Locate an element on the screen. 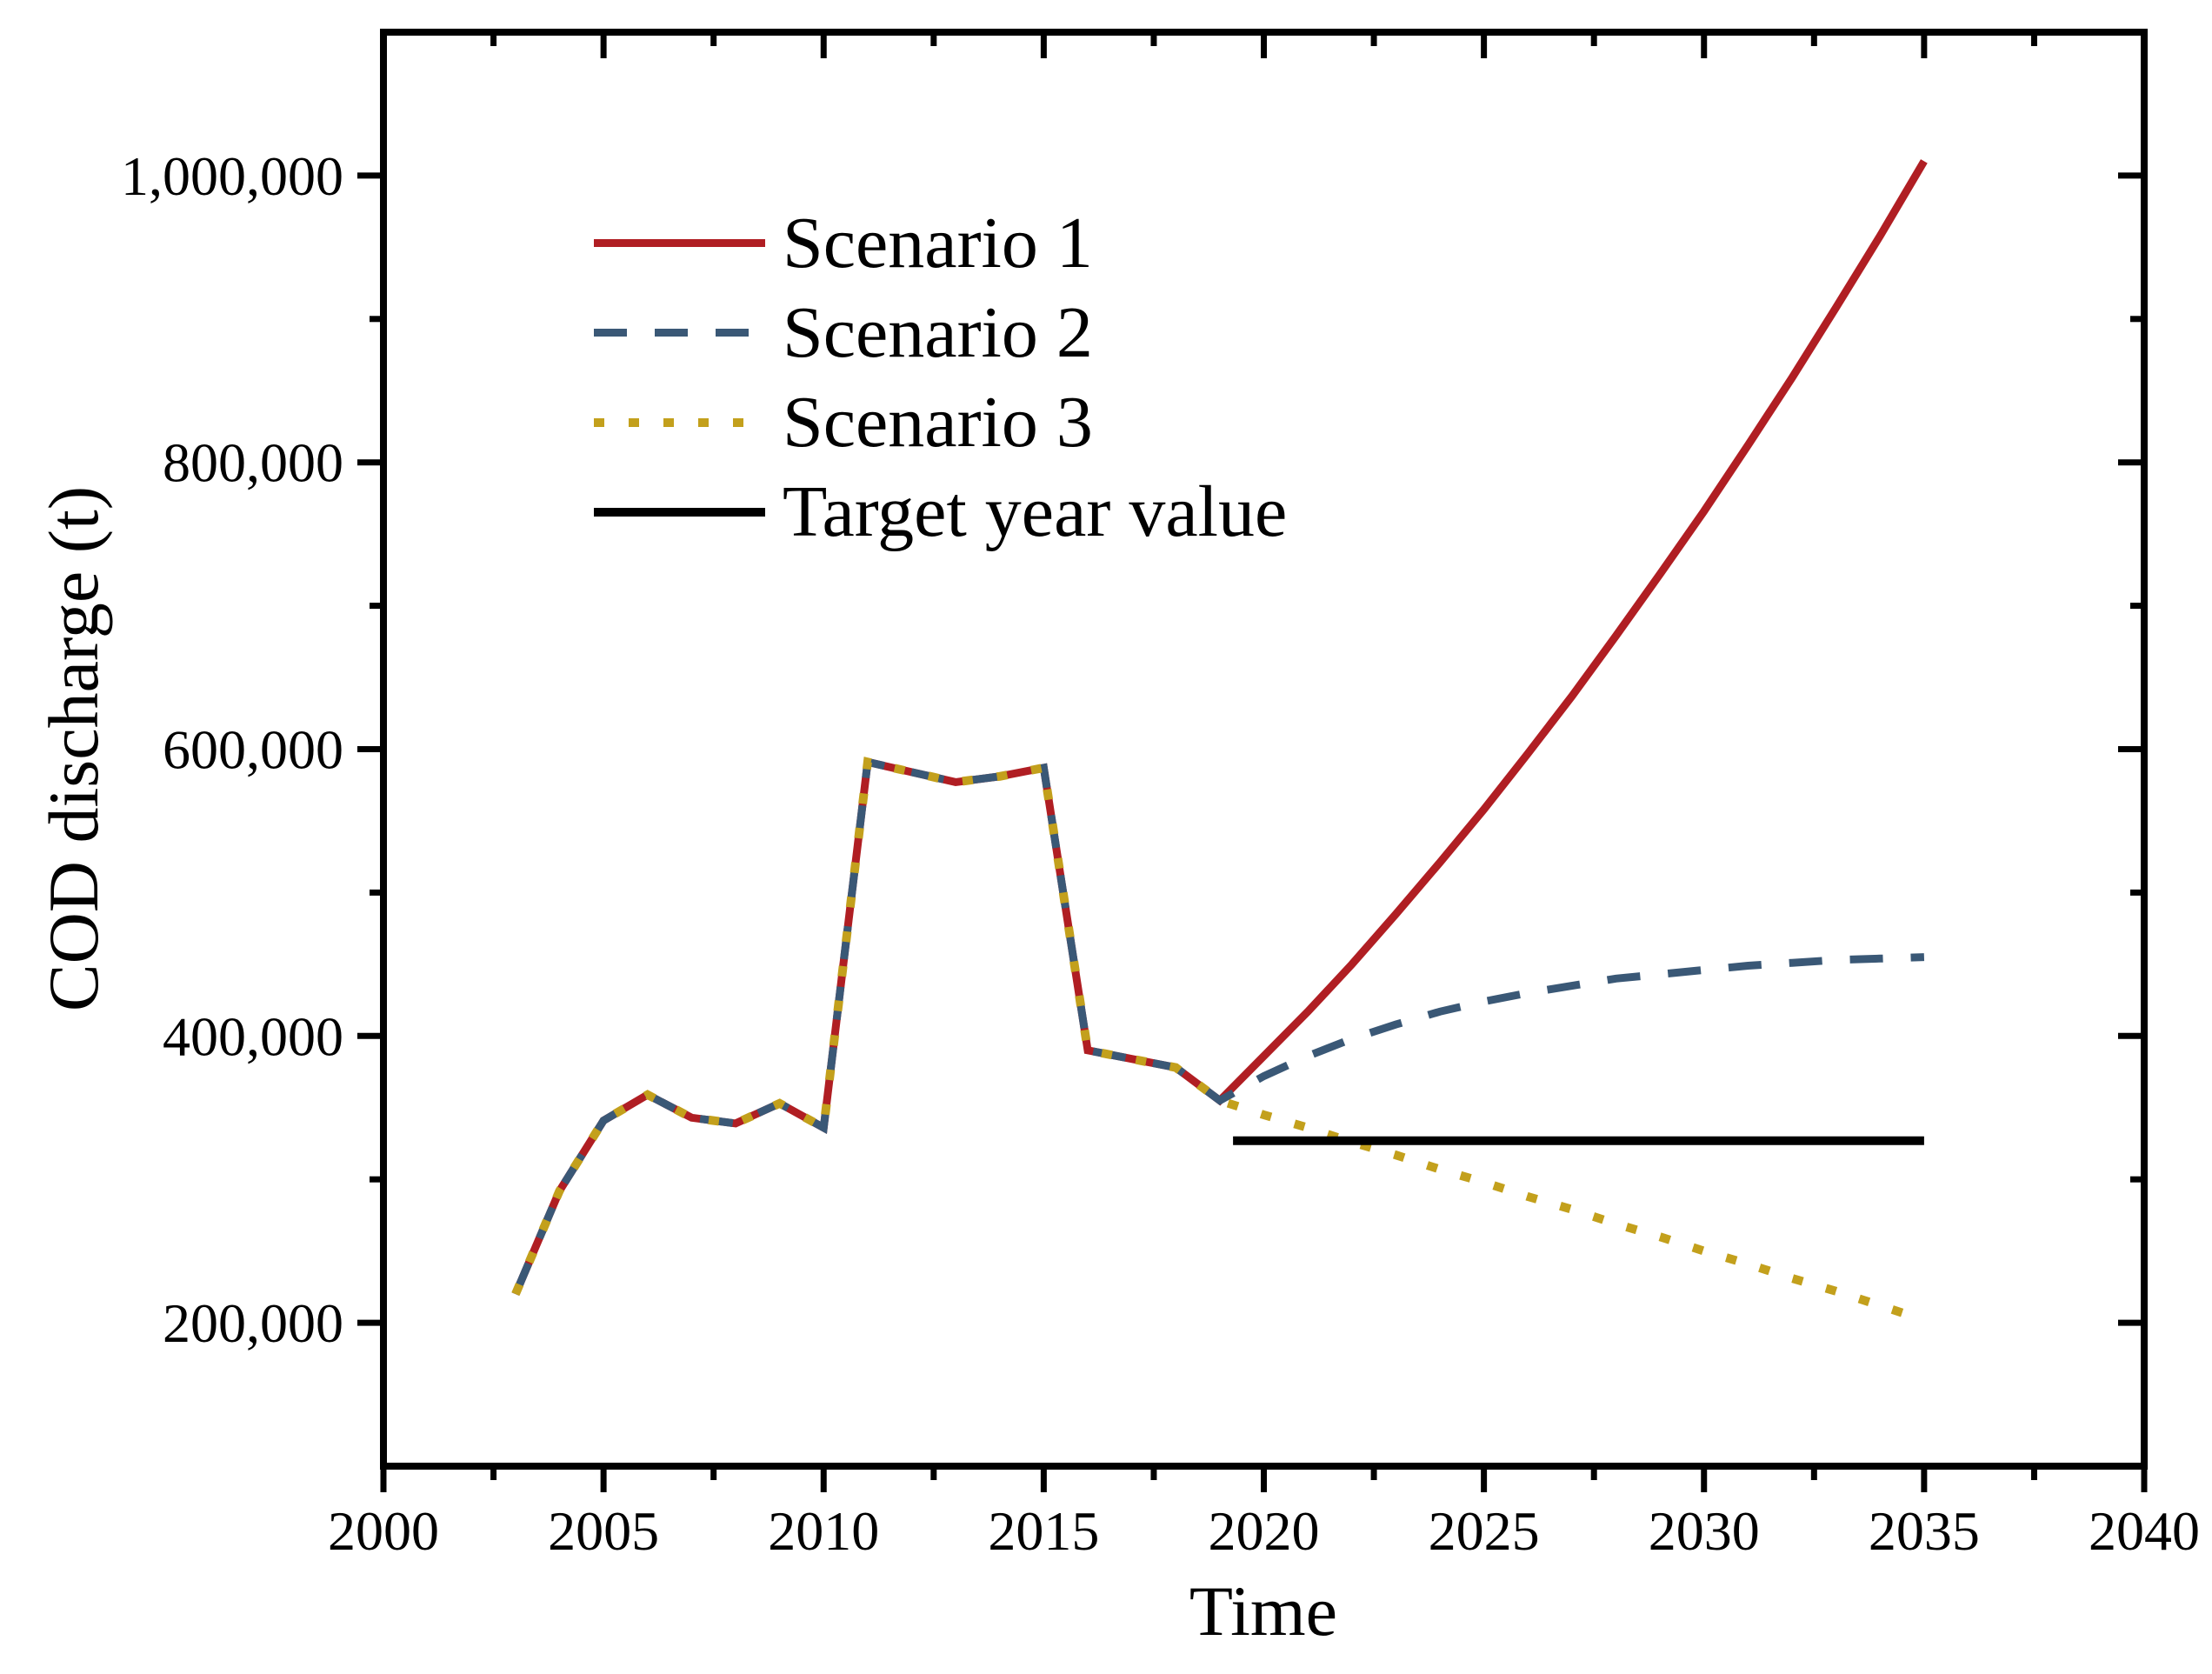  legend-entry-scenario-2: Scenario 2 is located at coordinates (941, 333).